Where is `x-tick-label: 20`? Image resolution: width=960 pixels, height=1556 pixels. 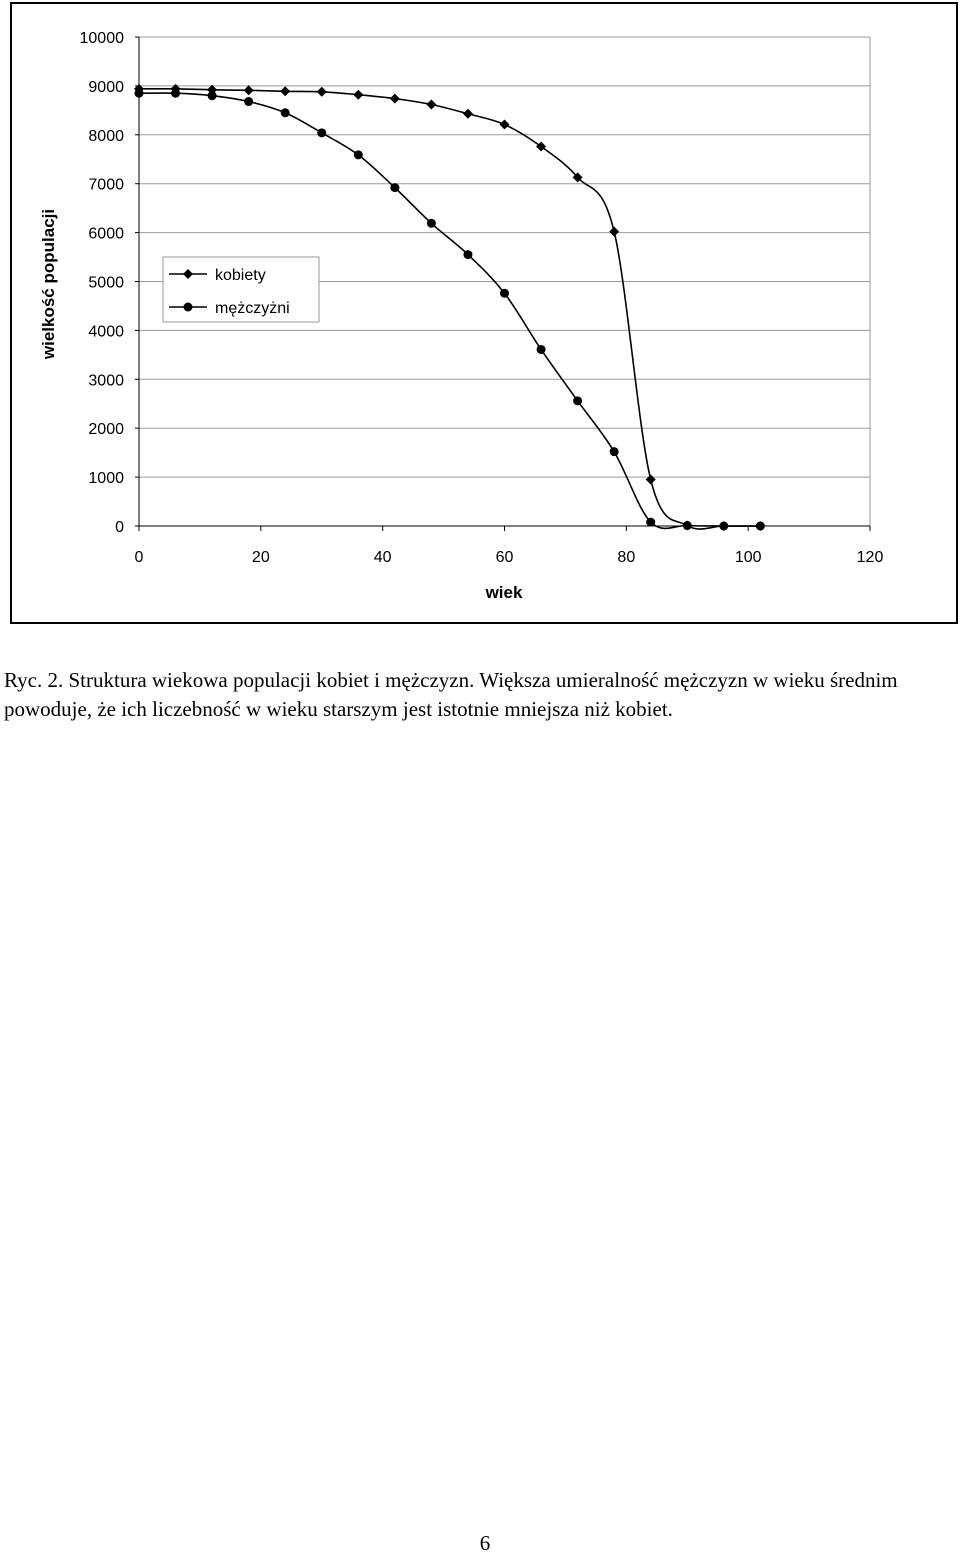
x-tick-label: 20 is located at coordinates (261, 557).